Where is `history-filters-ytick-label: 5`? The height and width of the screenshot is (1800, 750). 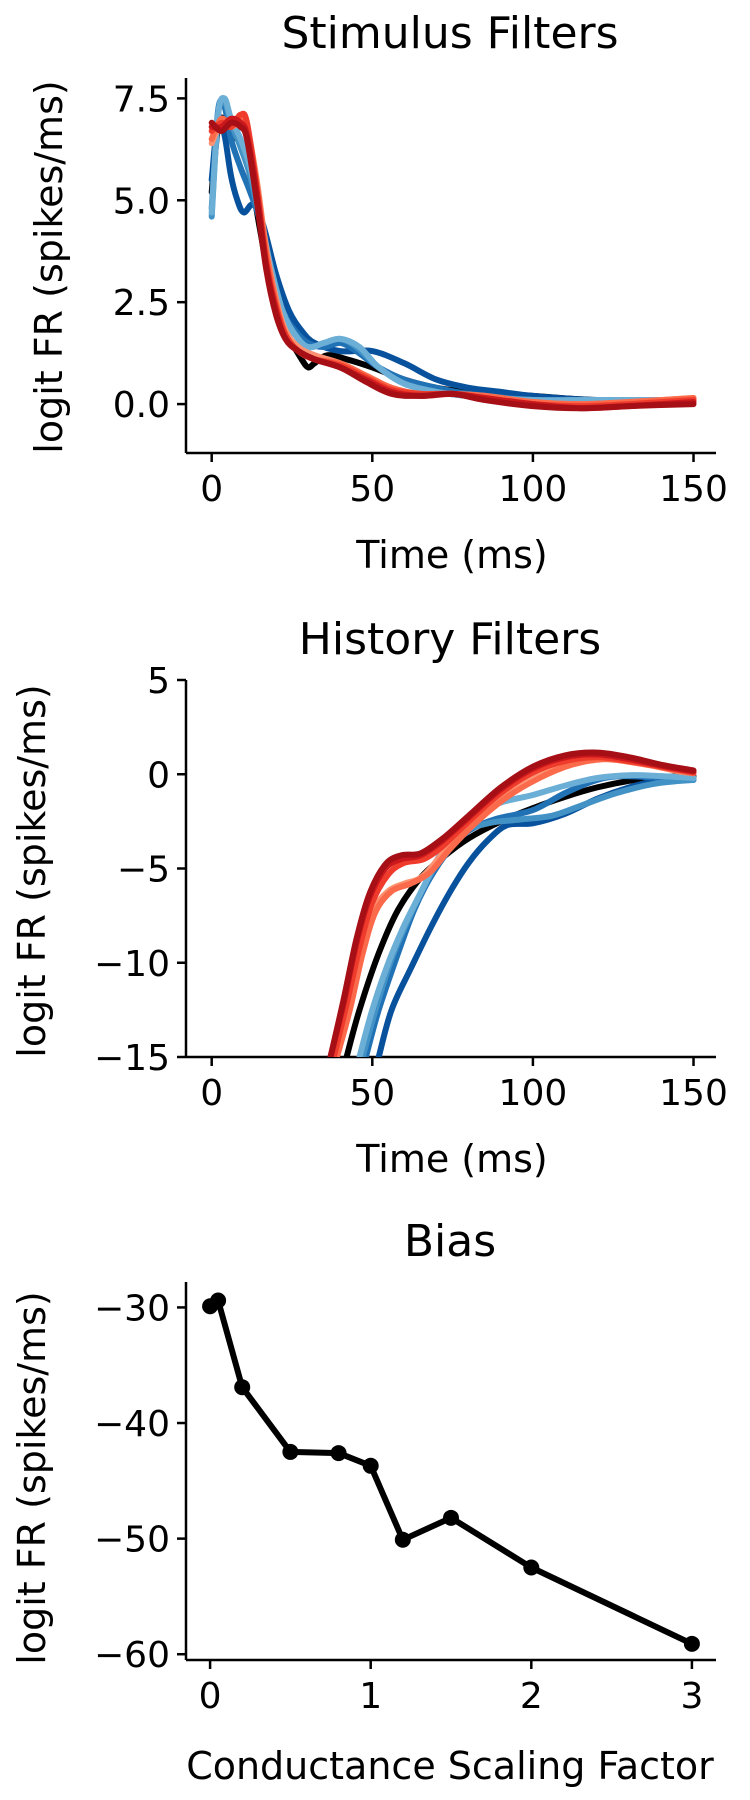
history-filters-ytick-label: 5 is located at coordinates (158, 681).